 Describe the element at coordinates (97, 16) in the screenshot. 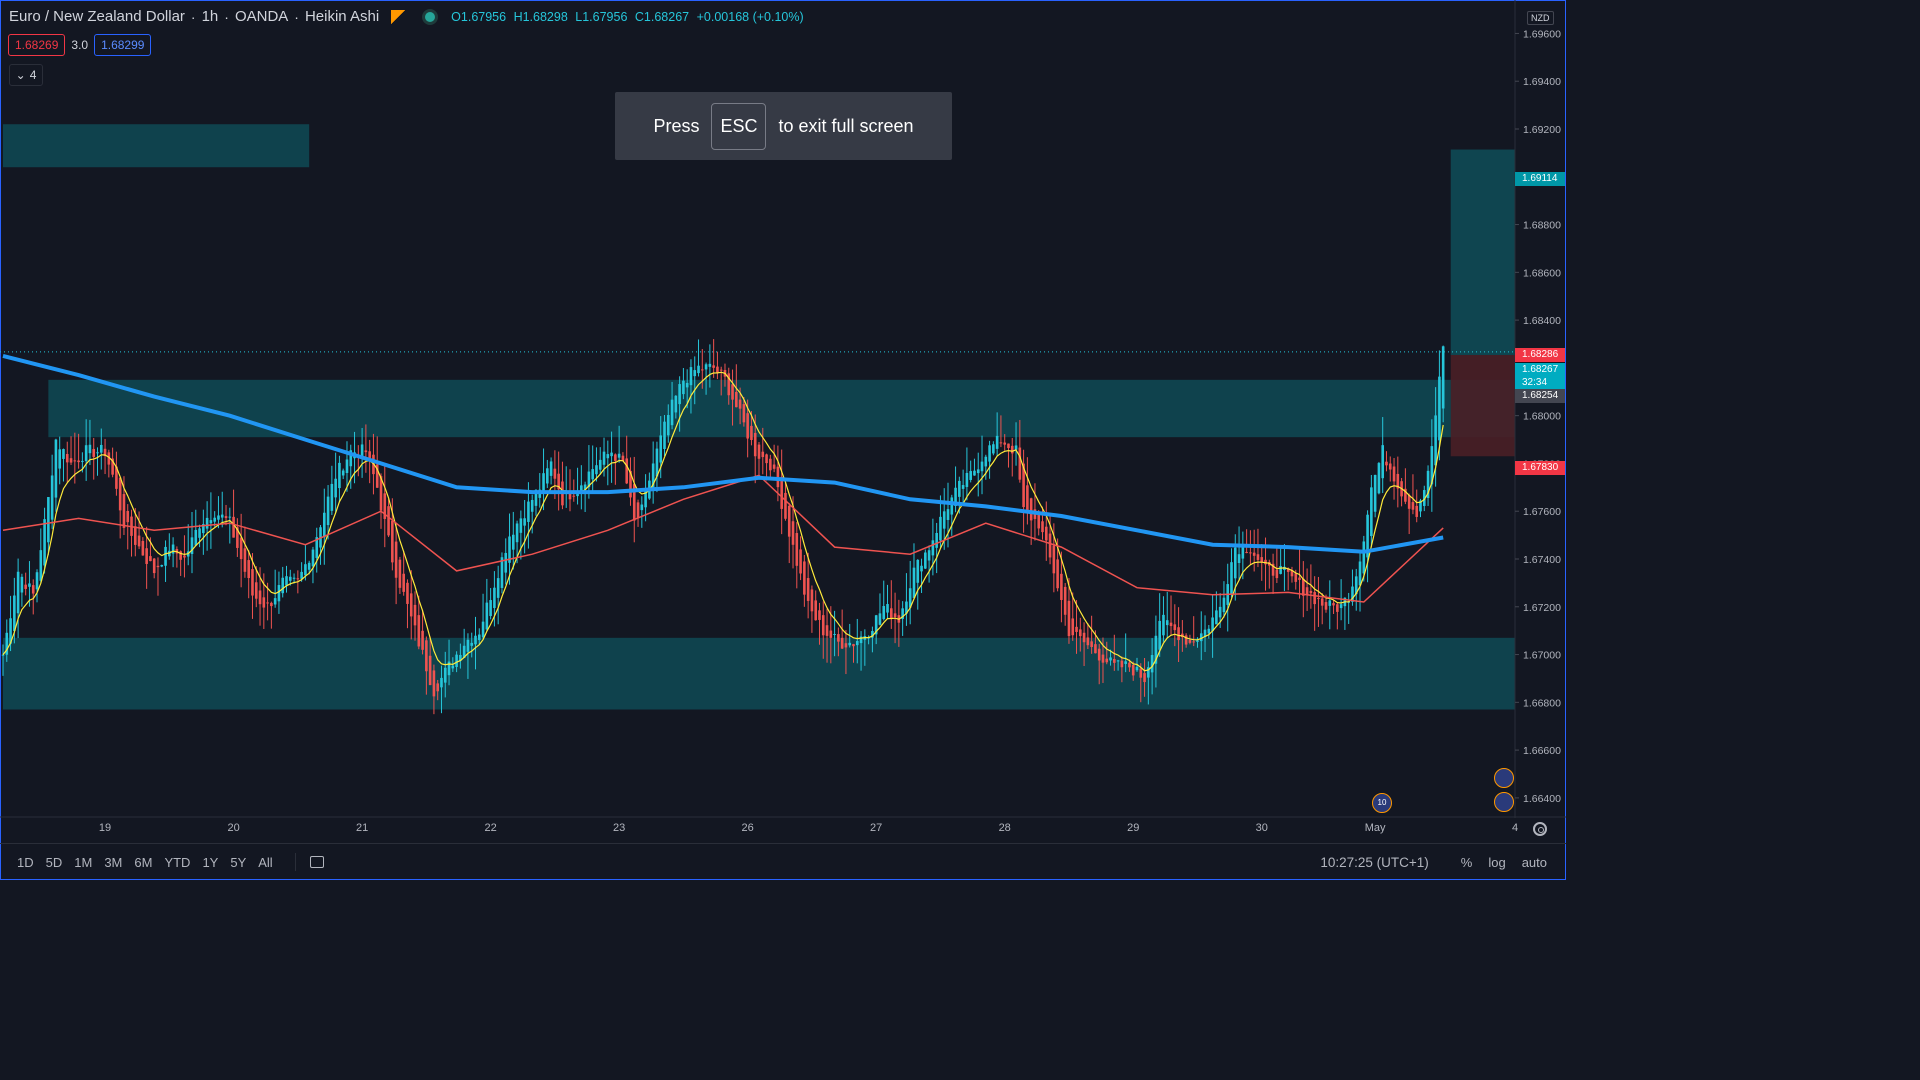

I see `symbol-name: Euro / New Zealand Dollar` at that location.